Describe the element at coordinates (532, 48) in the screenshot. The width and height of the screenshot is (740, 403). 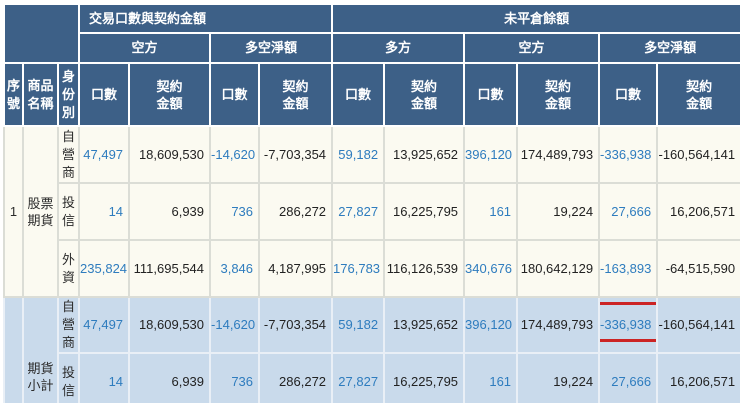
I see `header-oi-short: 空方` at that location.